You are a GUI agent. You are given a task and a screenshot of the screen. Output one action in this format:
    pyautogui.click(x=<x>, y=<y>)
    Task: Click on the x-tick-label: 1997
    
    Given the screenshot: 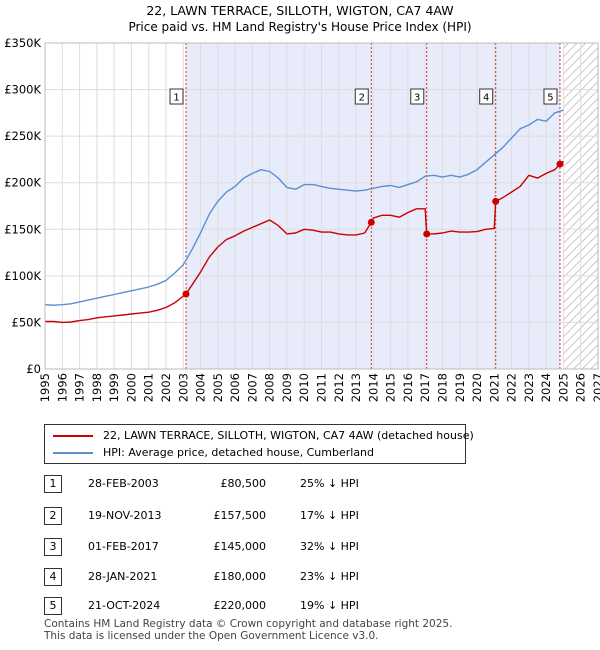 What is the action you would take?
    pyautogui.click(x=80, y=387)
    